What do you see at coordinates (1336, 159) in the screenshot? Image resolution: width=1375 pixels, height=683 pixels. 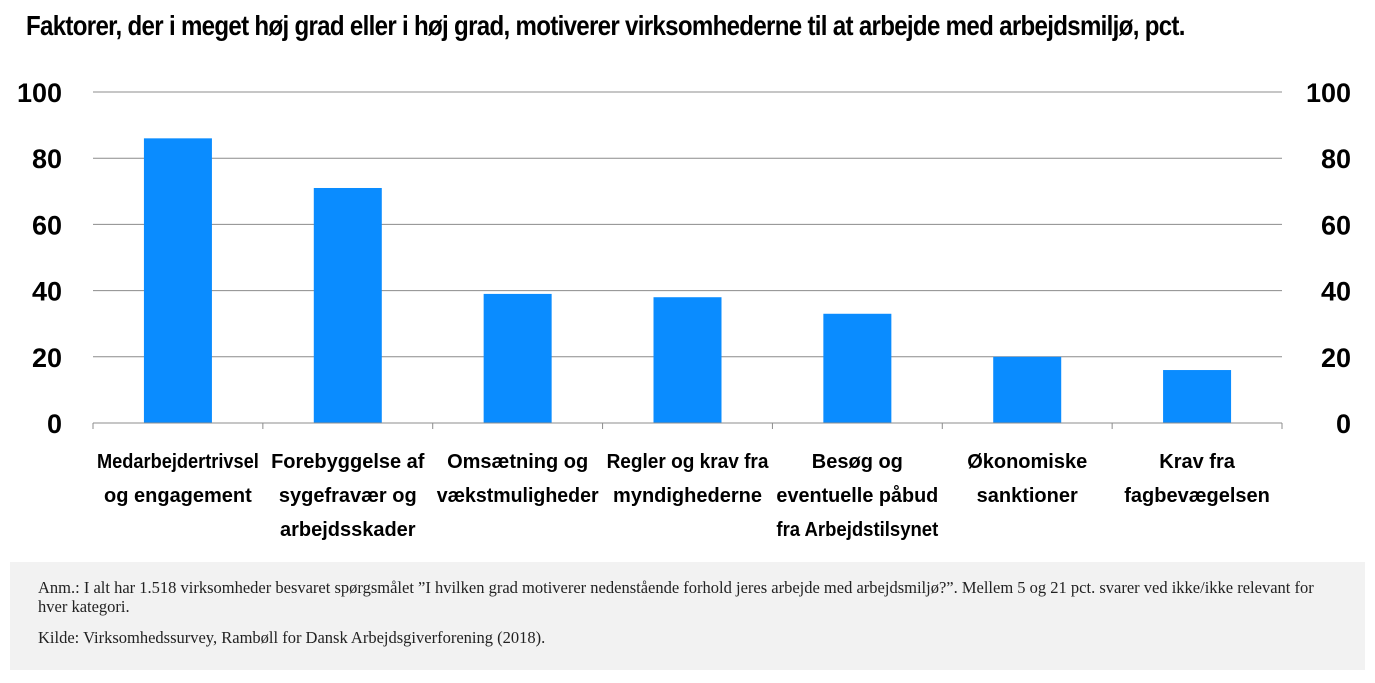 I see `y-tick-label-right: 80` at bounding box center [1336, 159].